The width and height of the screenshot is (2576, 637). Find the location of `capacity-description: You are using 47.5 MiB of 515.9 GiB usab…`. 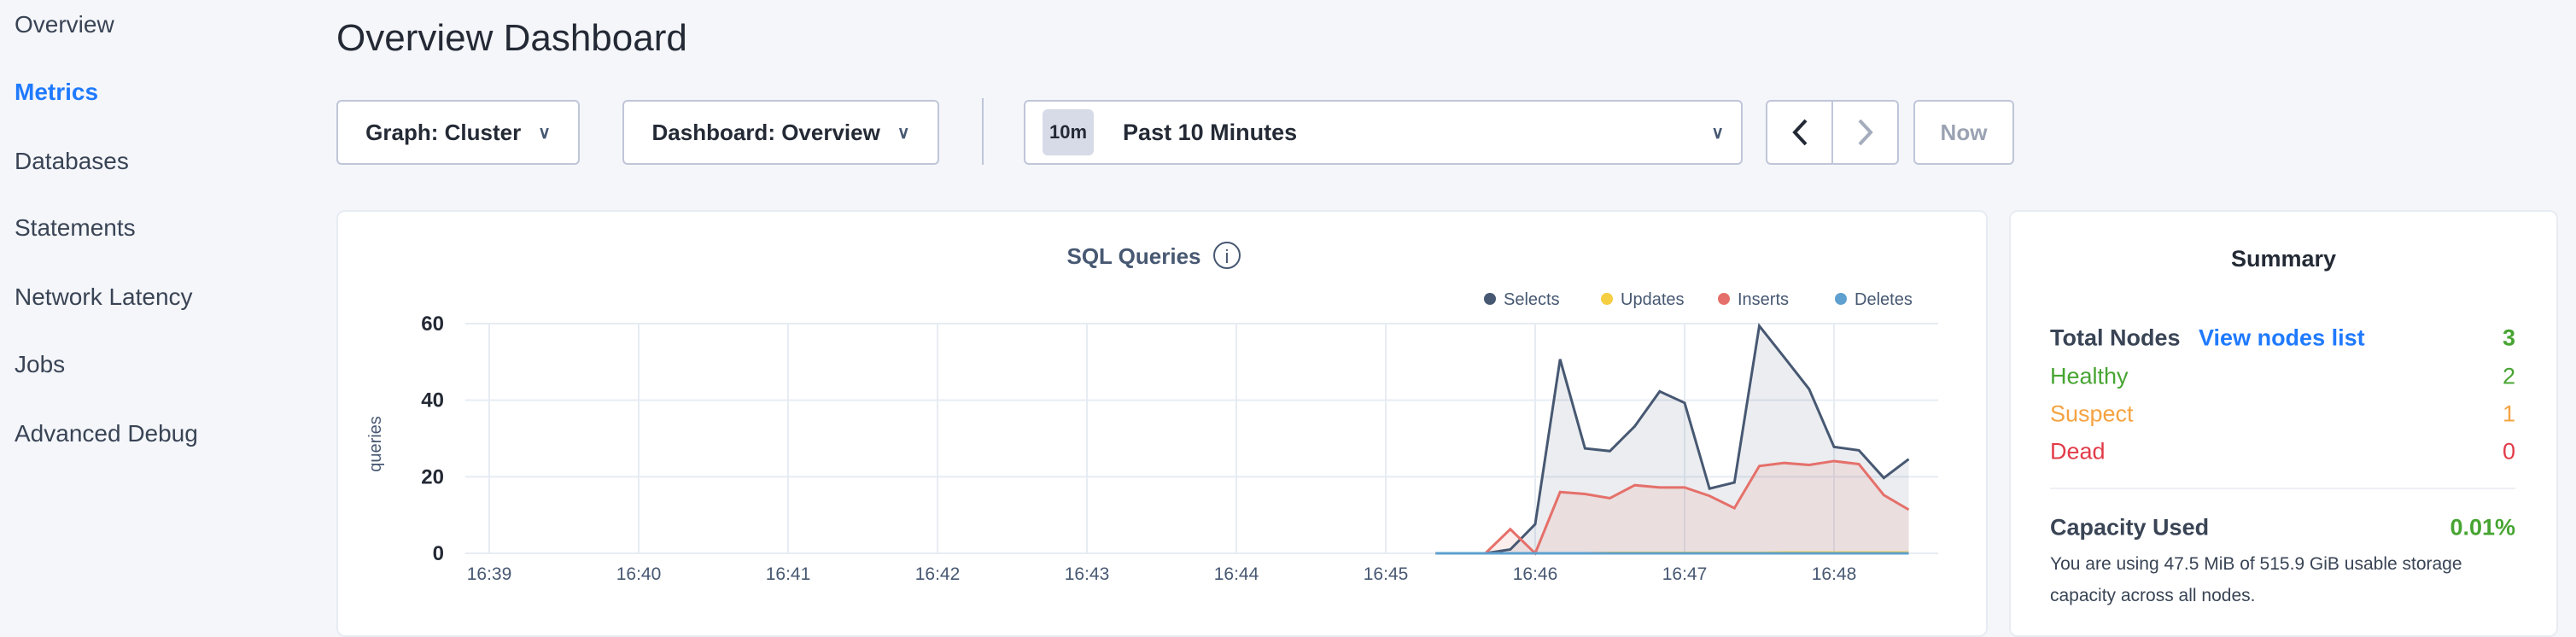

capacity-description: You are using 47.5 MiB of 515.9 GiB usab… is located at coordinates (2256, 579).